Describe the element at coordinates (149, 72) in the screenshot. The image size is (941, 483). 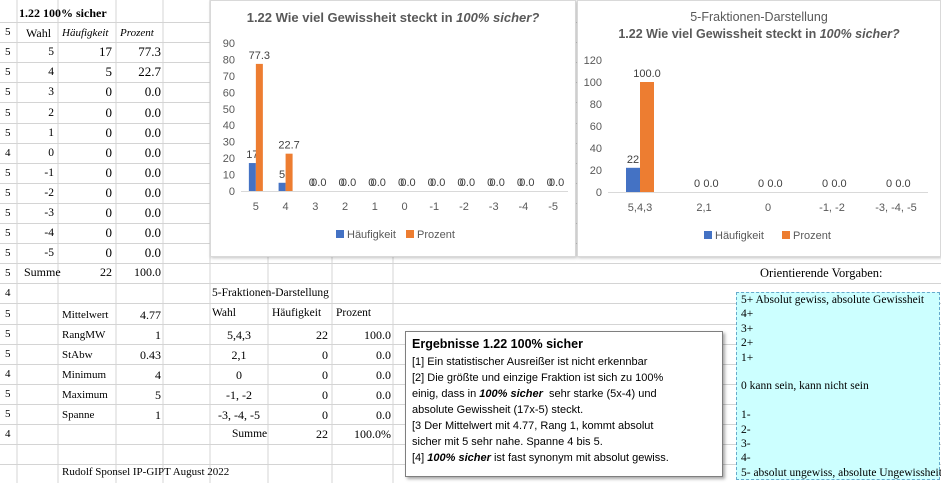
I see `table-cell-p: 22.7` at that location.